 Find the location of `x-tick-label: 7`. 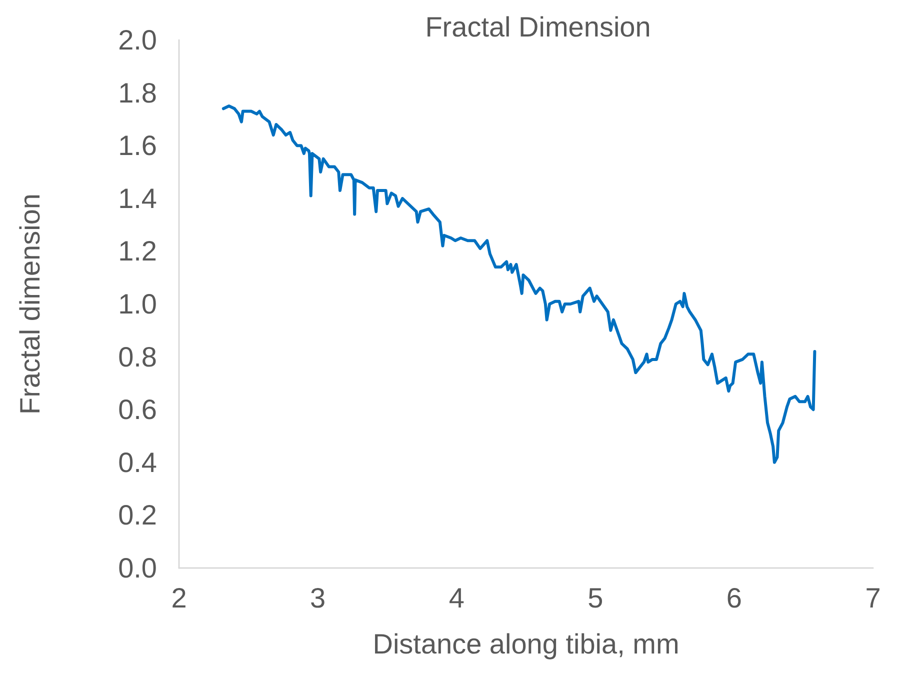

x-tick-label: 7 is located at coordinates (873, 598).